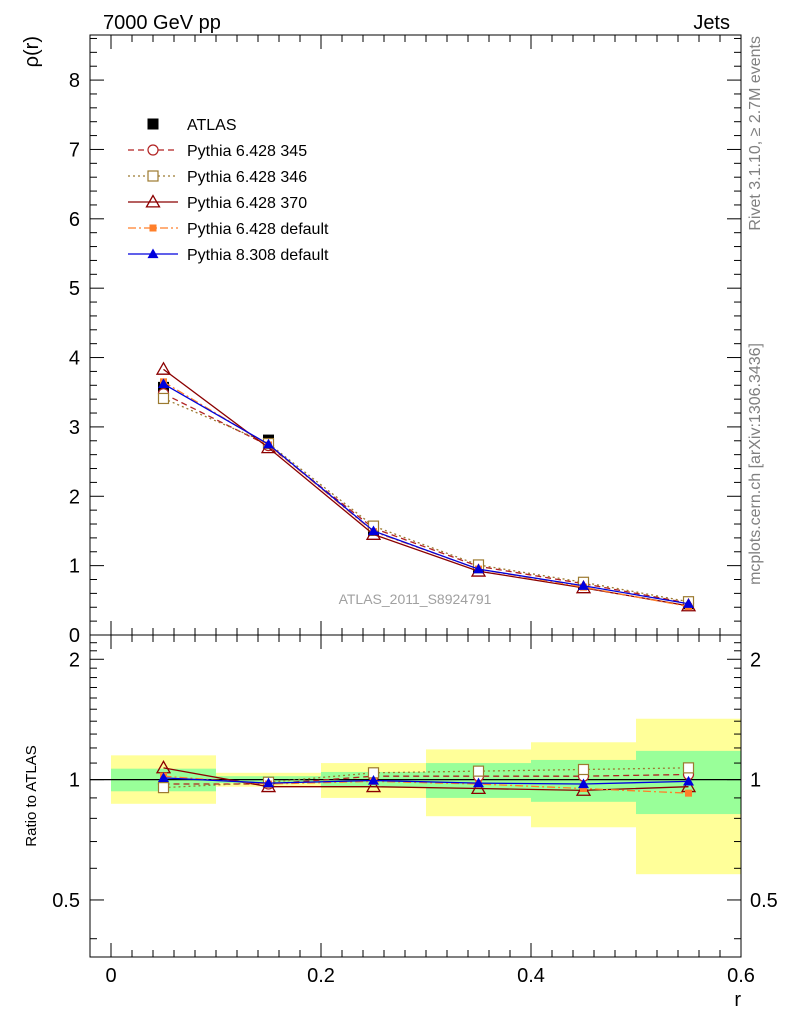  Describe the element at coordinates (415, 599) in the screenshot. I see `watermark-label: ATLAS_2011_S8924791` at that location.